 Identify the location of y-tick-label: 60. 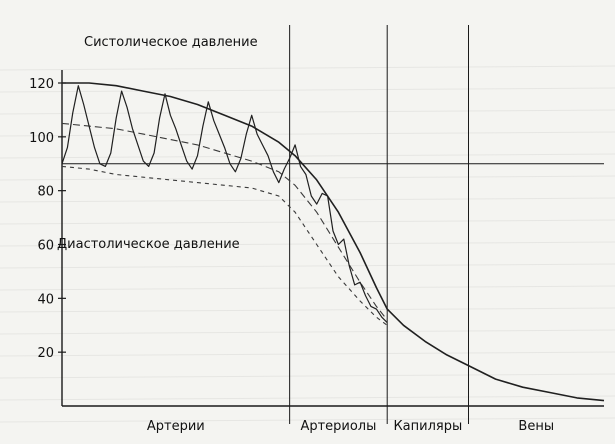
(45, 246).